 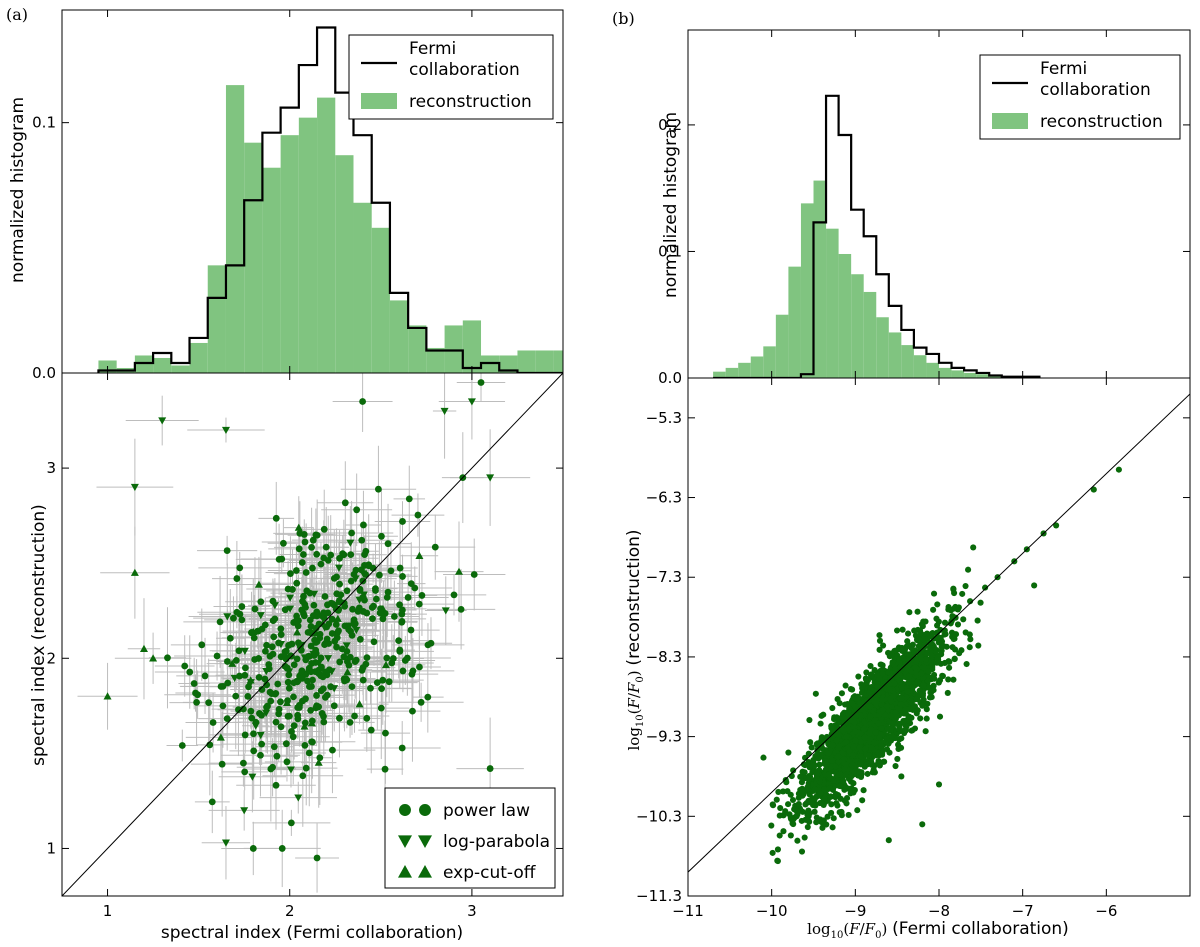 I want to click on svg-text:log10(F/F0) (Fermi collaborati: log10(F/F0) (Fermi collaboration), so click(x=938, y=930).